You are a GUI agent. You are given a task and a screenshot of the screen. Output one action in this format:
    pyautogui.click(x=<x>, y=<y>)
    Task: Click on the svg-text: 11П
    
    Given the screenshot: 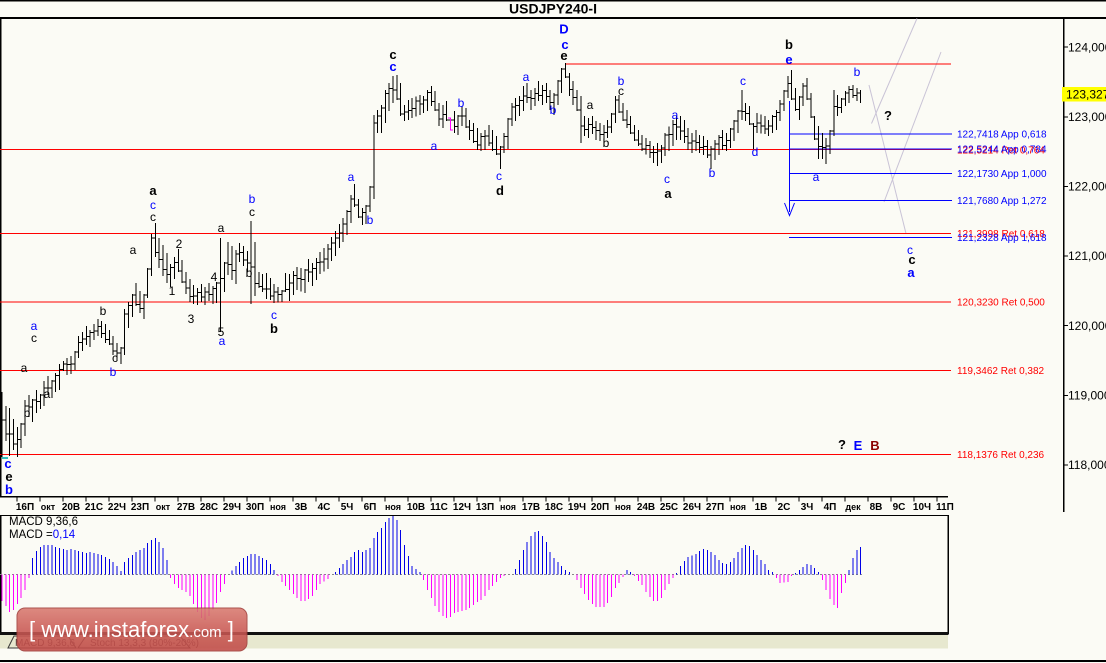 What is the action you would take?
    pyautogui.click(x=945, y=507)
    